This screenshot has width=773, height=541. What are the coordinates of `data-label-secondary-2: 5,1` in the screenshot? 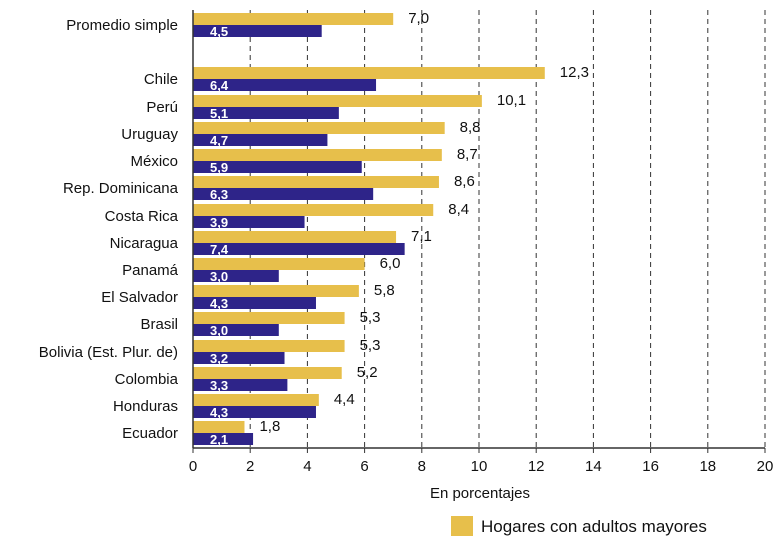 It's located at (219, 113).